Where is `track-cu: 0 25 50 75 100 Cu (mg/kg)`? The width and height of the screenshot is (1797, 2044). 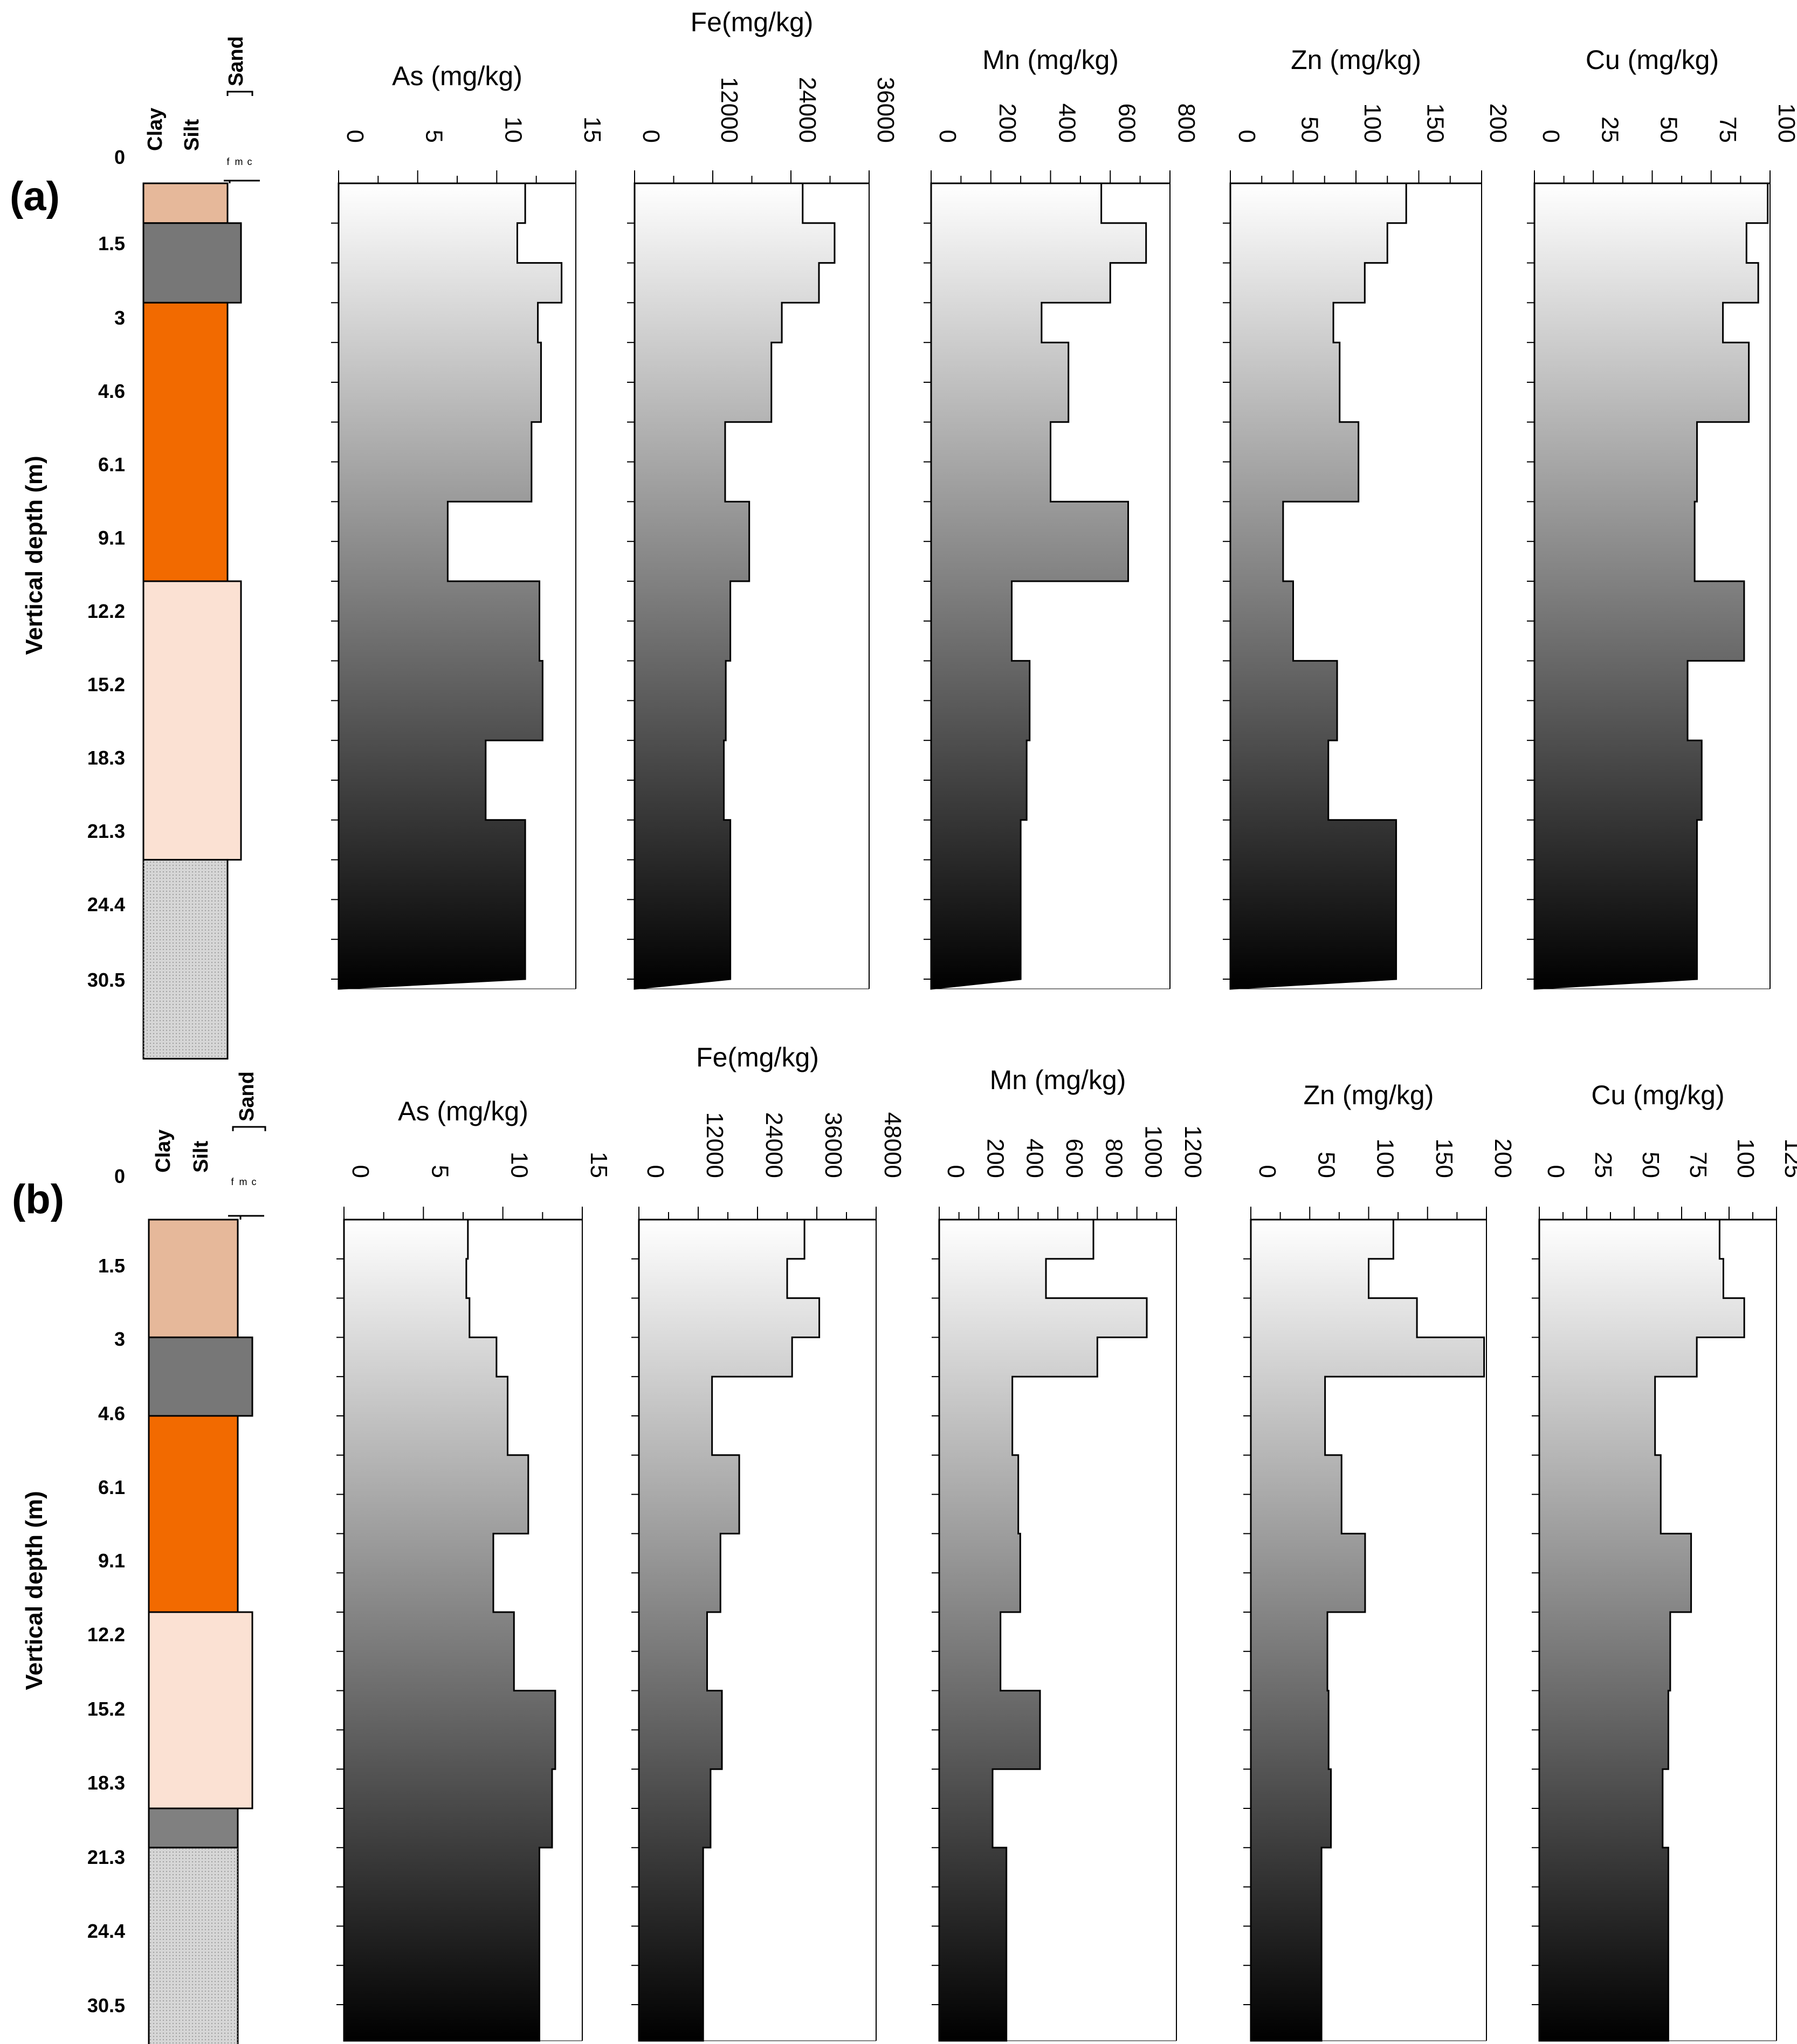 track-cu: 0 25 50 75 100 Cu (mg/kg) is located at coordinates (1662, 517).